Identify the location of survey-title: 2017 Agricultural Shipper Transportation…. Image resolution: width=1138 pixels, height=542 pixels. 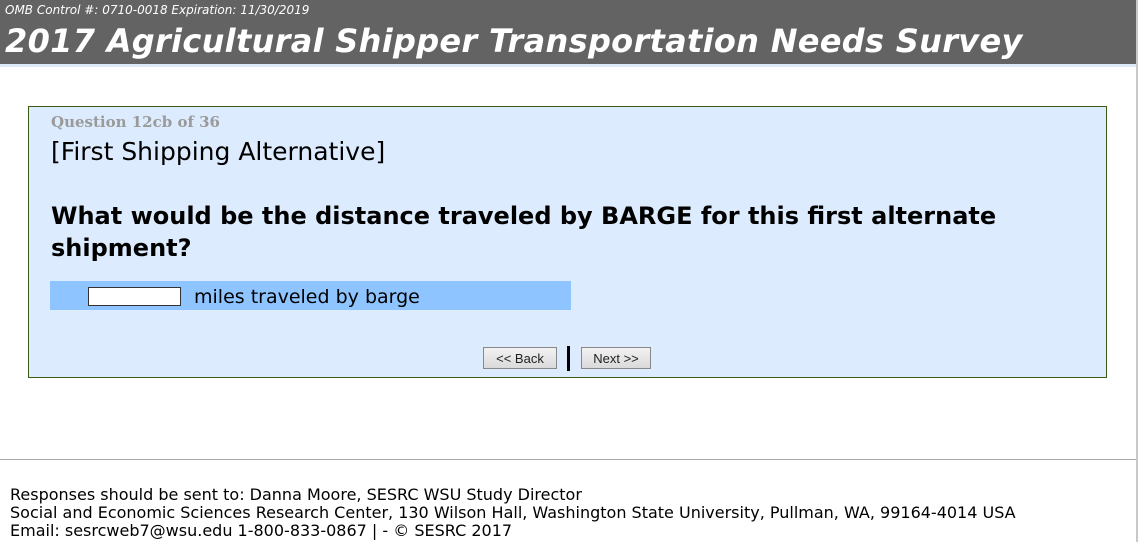
(514, 41).